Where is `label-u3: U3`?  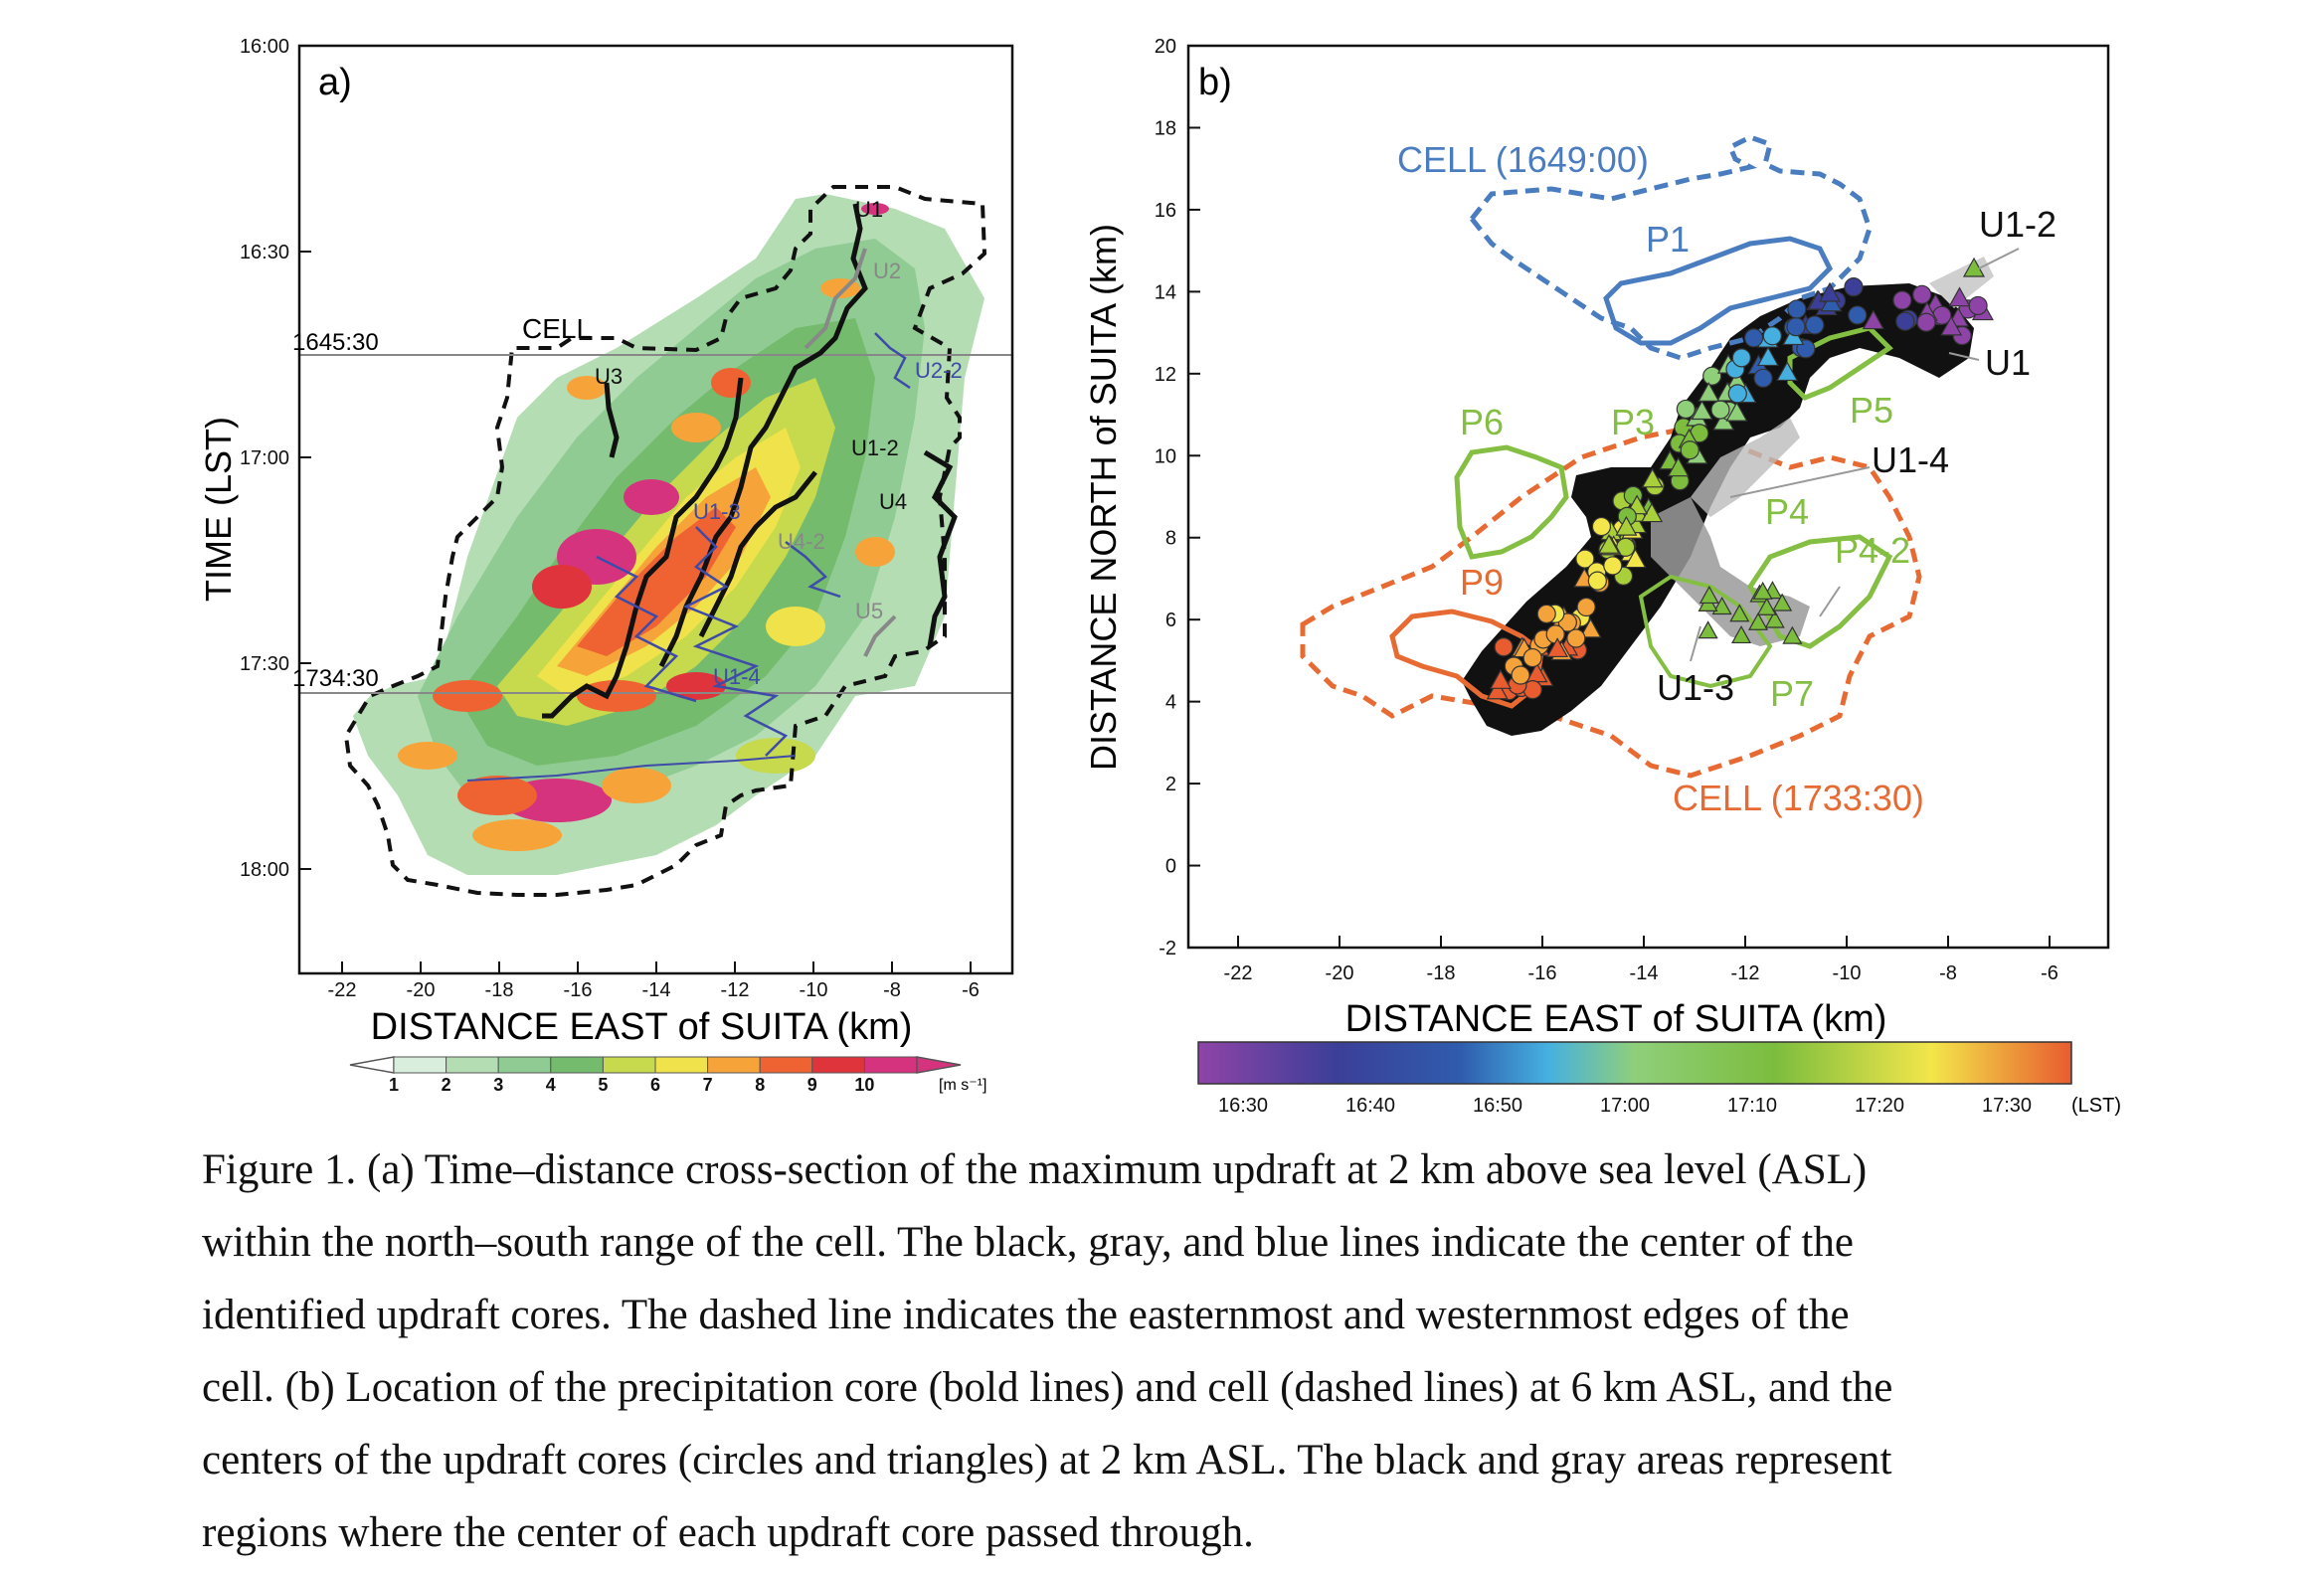 label-u3: U3 is located at coordinates (609, 376).